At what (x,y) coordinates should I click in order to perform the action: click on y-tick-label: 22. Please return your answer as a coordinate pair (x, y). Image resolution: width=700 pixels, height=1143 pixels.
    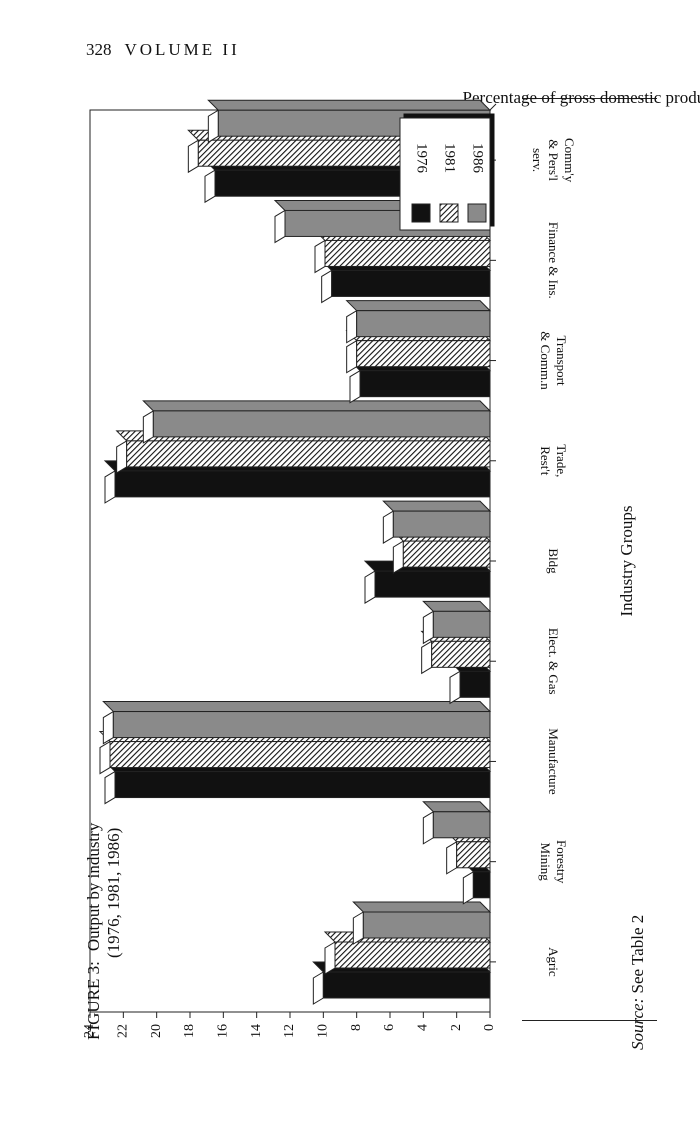
    Looking at the image, I should click on (123, 1031).